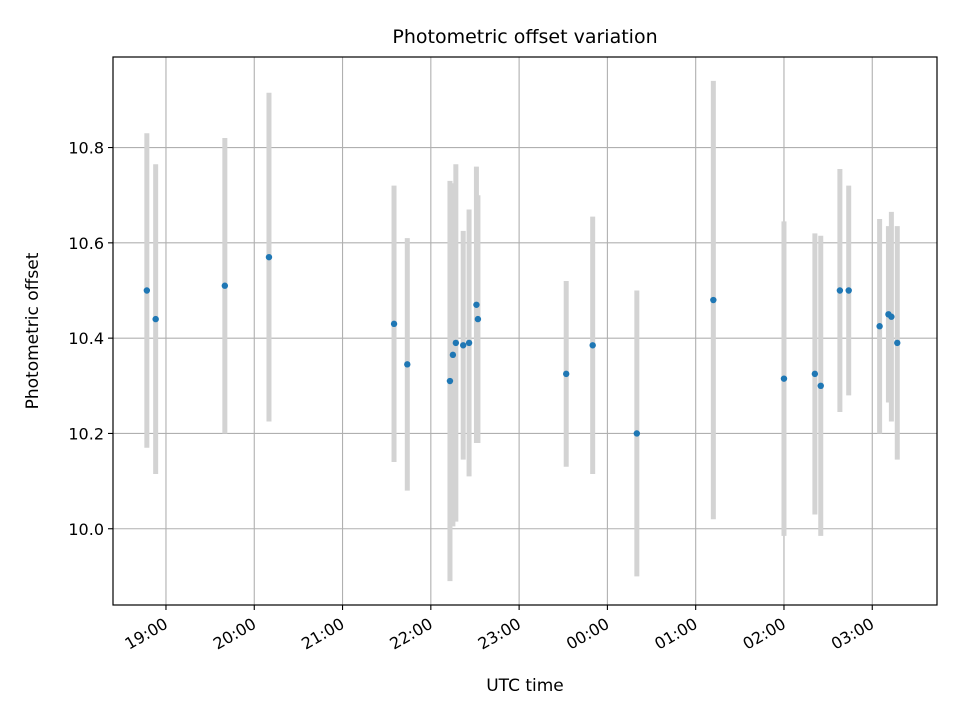  What do you see at coordinates (33, 330) in the screenshot?
I see `y-axis-label: Photometric offset` at bounding box center [33, 330].